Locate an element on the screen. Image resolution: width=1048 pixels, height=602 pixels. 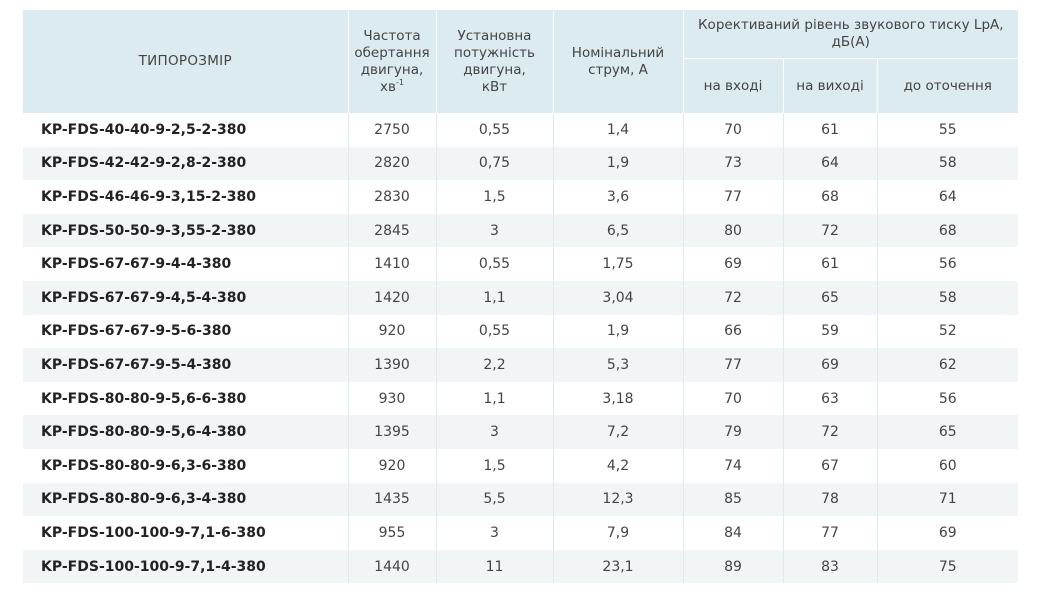
cell-surroundings: 69 is located at coordinates (947, 533).